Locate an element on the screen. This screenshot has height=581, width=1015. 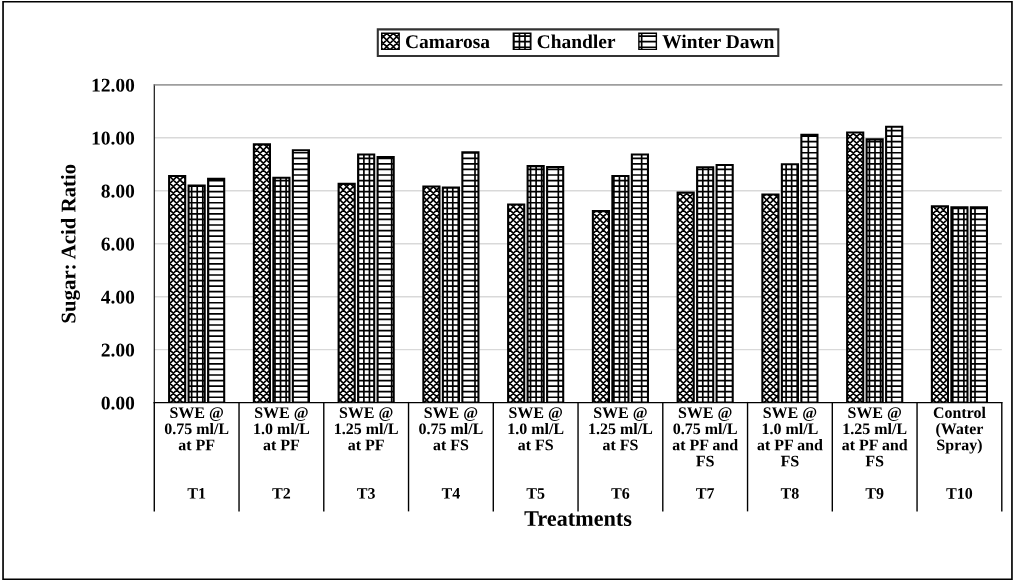
category-label: SWE @ 1.25 ml/L at PF and FS T9 is located at coordinates (875, 453).